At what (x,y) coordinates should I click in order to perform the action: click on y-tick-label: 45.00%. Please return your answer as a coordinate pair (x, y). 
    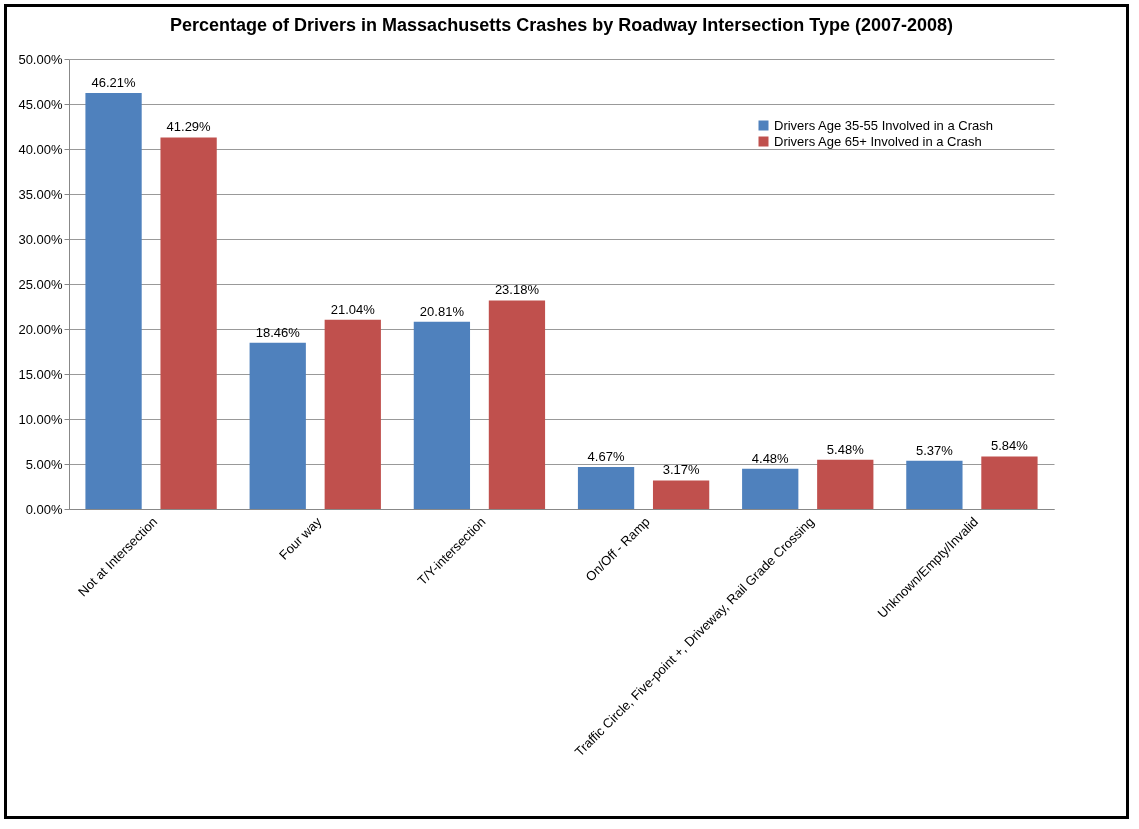
    Looking at the image, I should click on (40, 104).